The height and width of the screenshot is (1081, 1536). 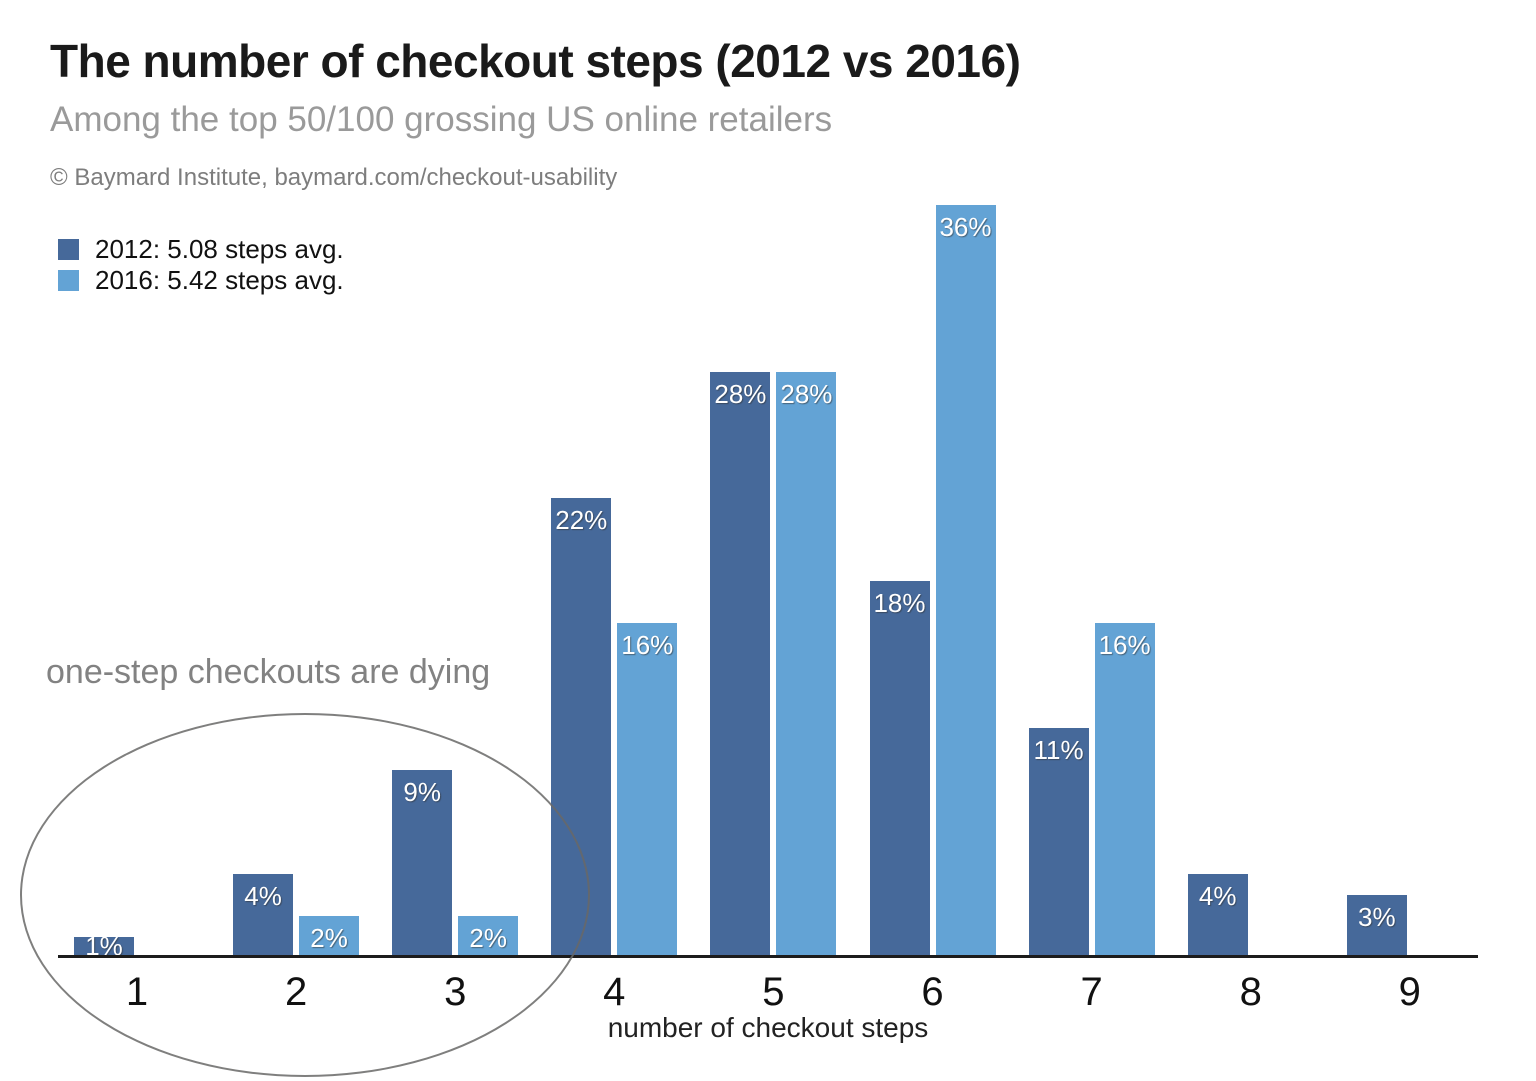 I want to click on bar-2016-step-2: 2%, so click(x=329, y=937).